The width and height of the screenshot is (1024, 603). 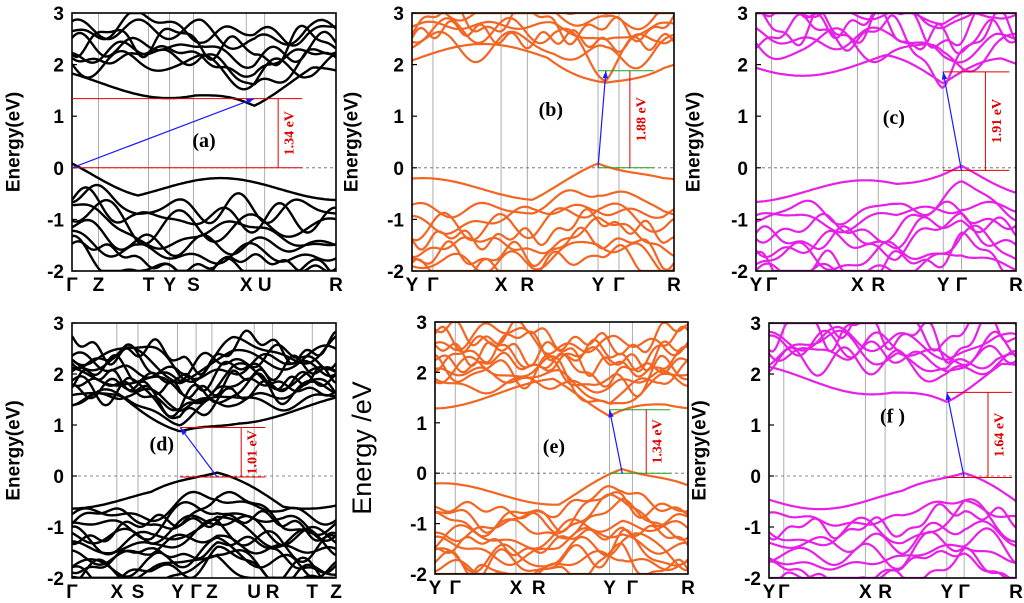 What do you see at coordinates (162, 445) in the screenshot?
I see `panel-label: (d)` at bounding box center [162, 445].